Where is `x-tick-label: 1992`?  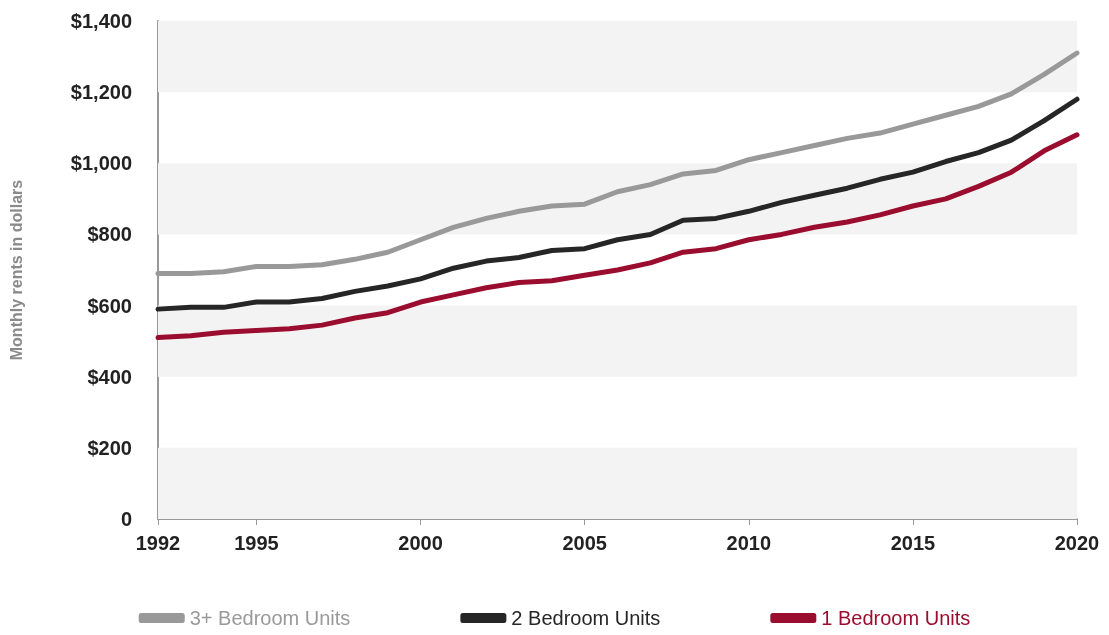 x-tick-label: 1992 is located at coordinates (158, 543).